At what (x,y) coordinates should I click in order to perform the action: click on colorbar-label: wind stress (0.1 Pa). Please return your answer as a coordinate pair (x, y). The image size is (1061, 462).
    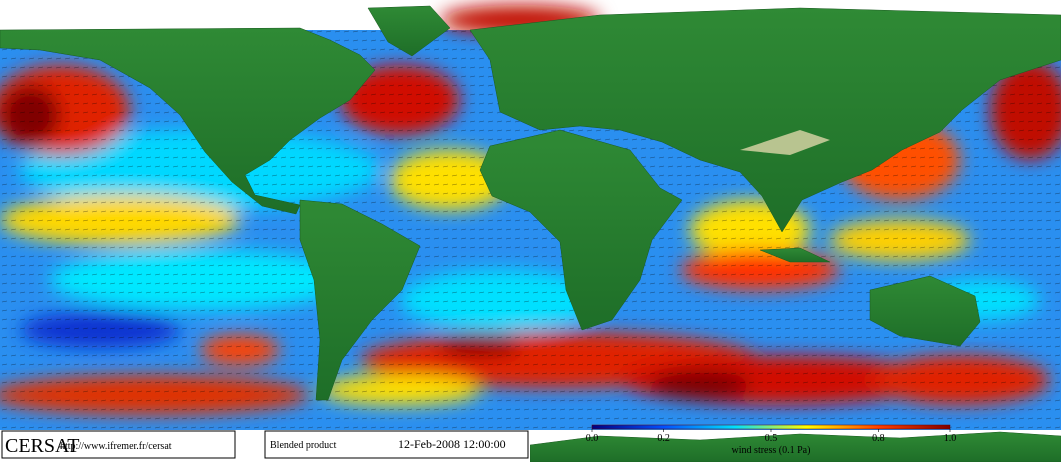
    Looking at the image, I should click on (771, 450).